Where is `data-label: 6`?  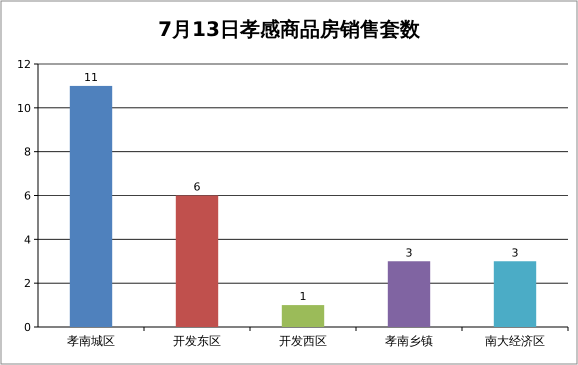 data-label: 6 is located at coordinates (197, 187).